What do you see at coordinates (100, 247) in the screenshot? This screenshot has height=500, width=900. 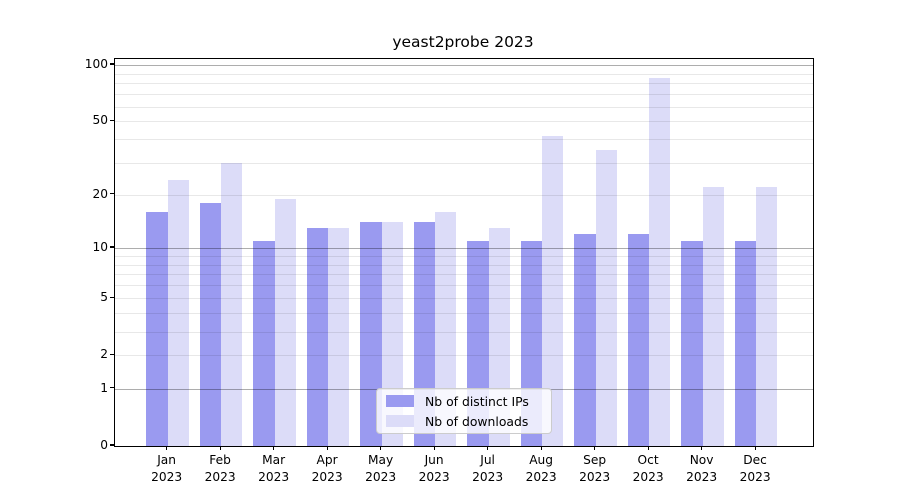 I see `y-tick-label-10: 10` at bounding box center [100, 247].